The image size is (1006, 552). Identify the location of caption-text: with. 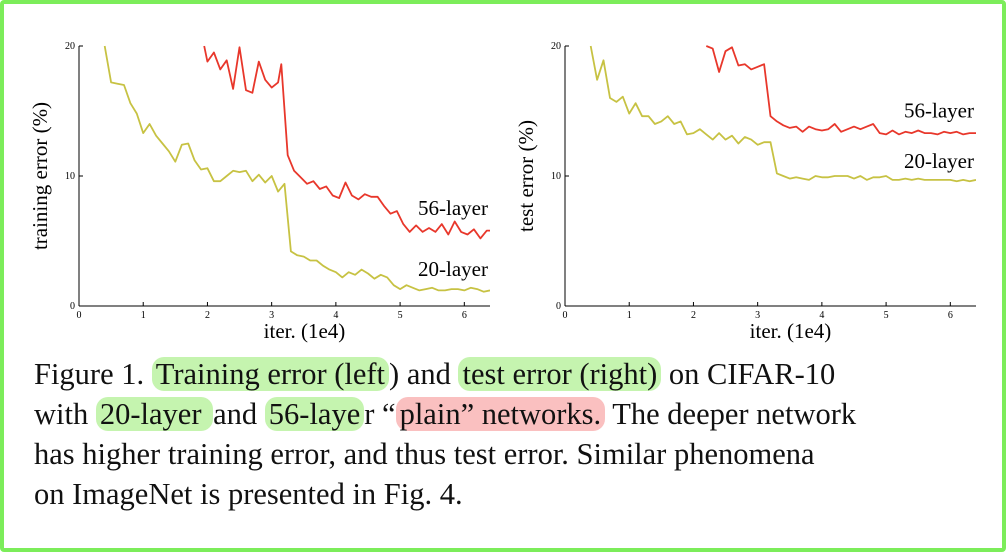
(65, 414).